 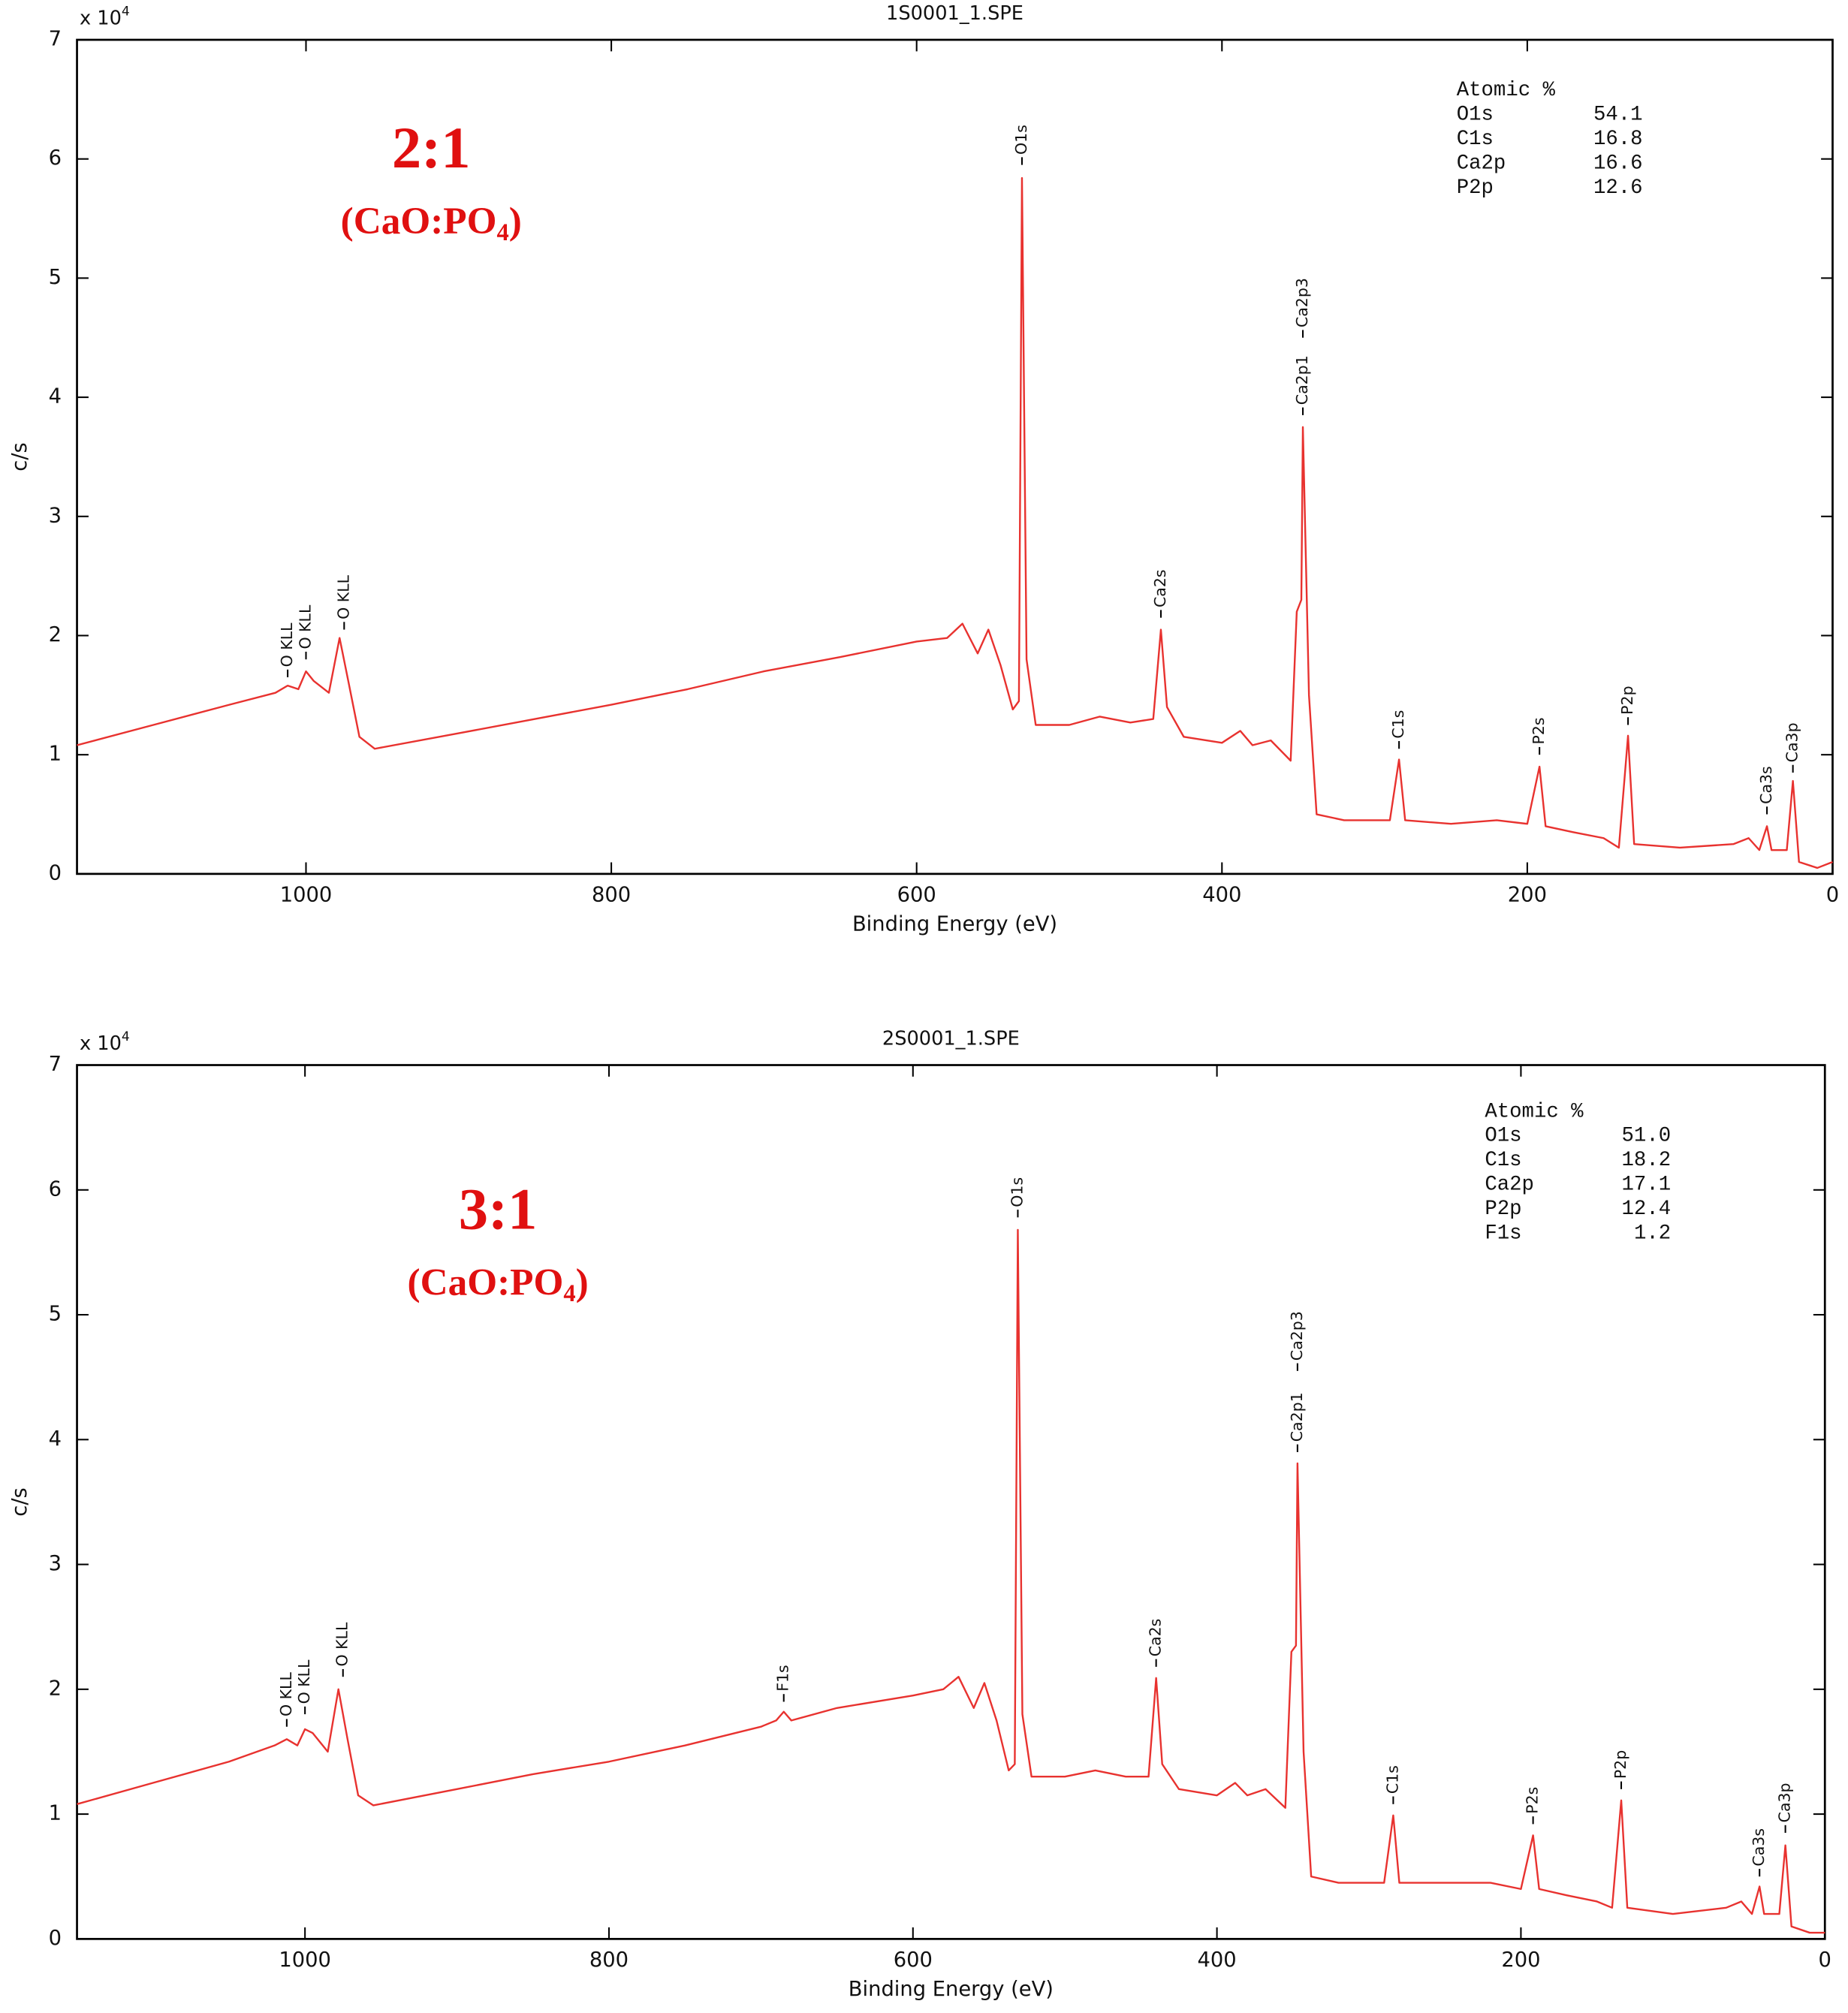 I want to click on atomic-row-name: C1s, so click(x=1475, y=139).